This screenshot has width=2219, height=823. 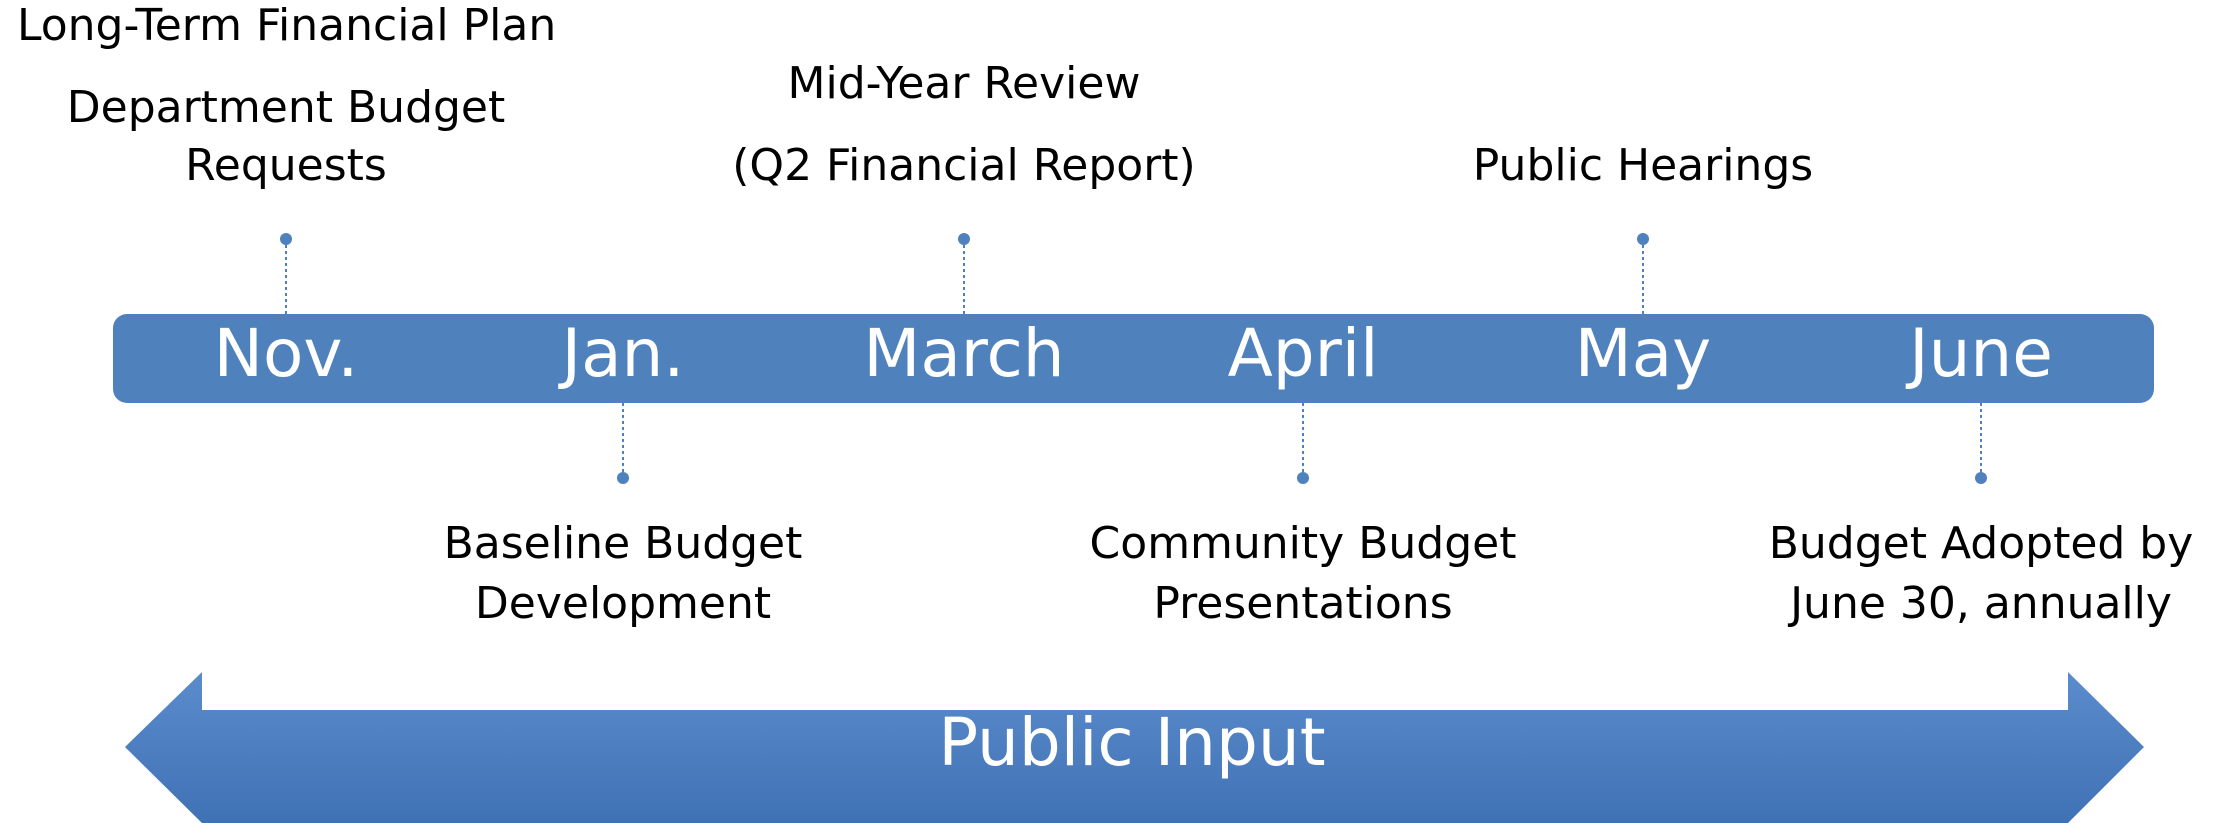 I want to click on arrow-label: Public Input, so click(x=1131, y=742).